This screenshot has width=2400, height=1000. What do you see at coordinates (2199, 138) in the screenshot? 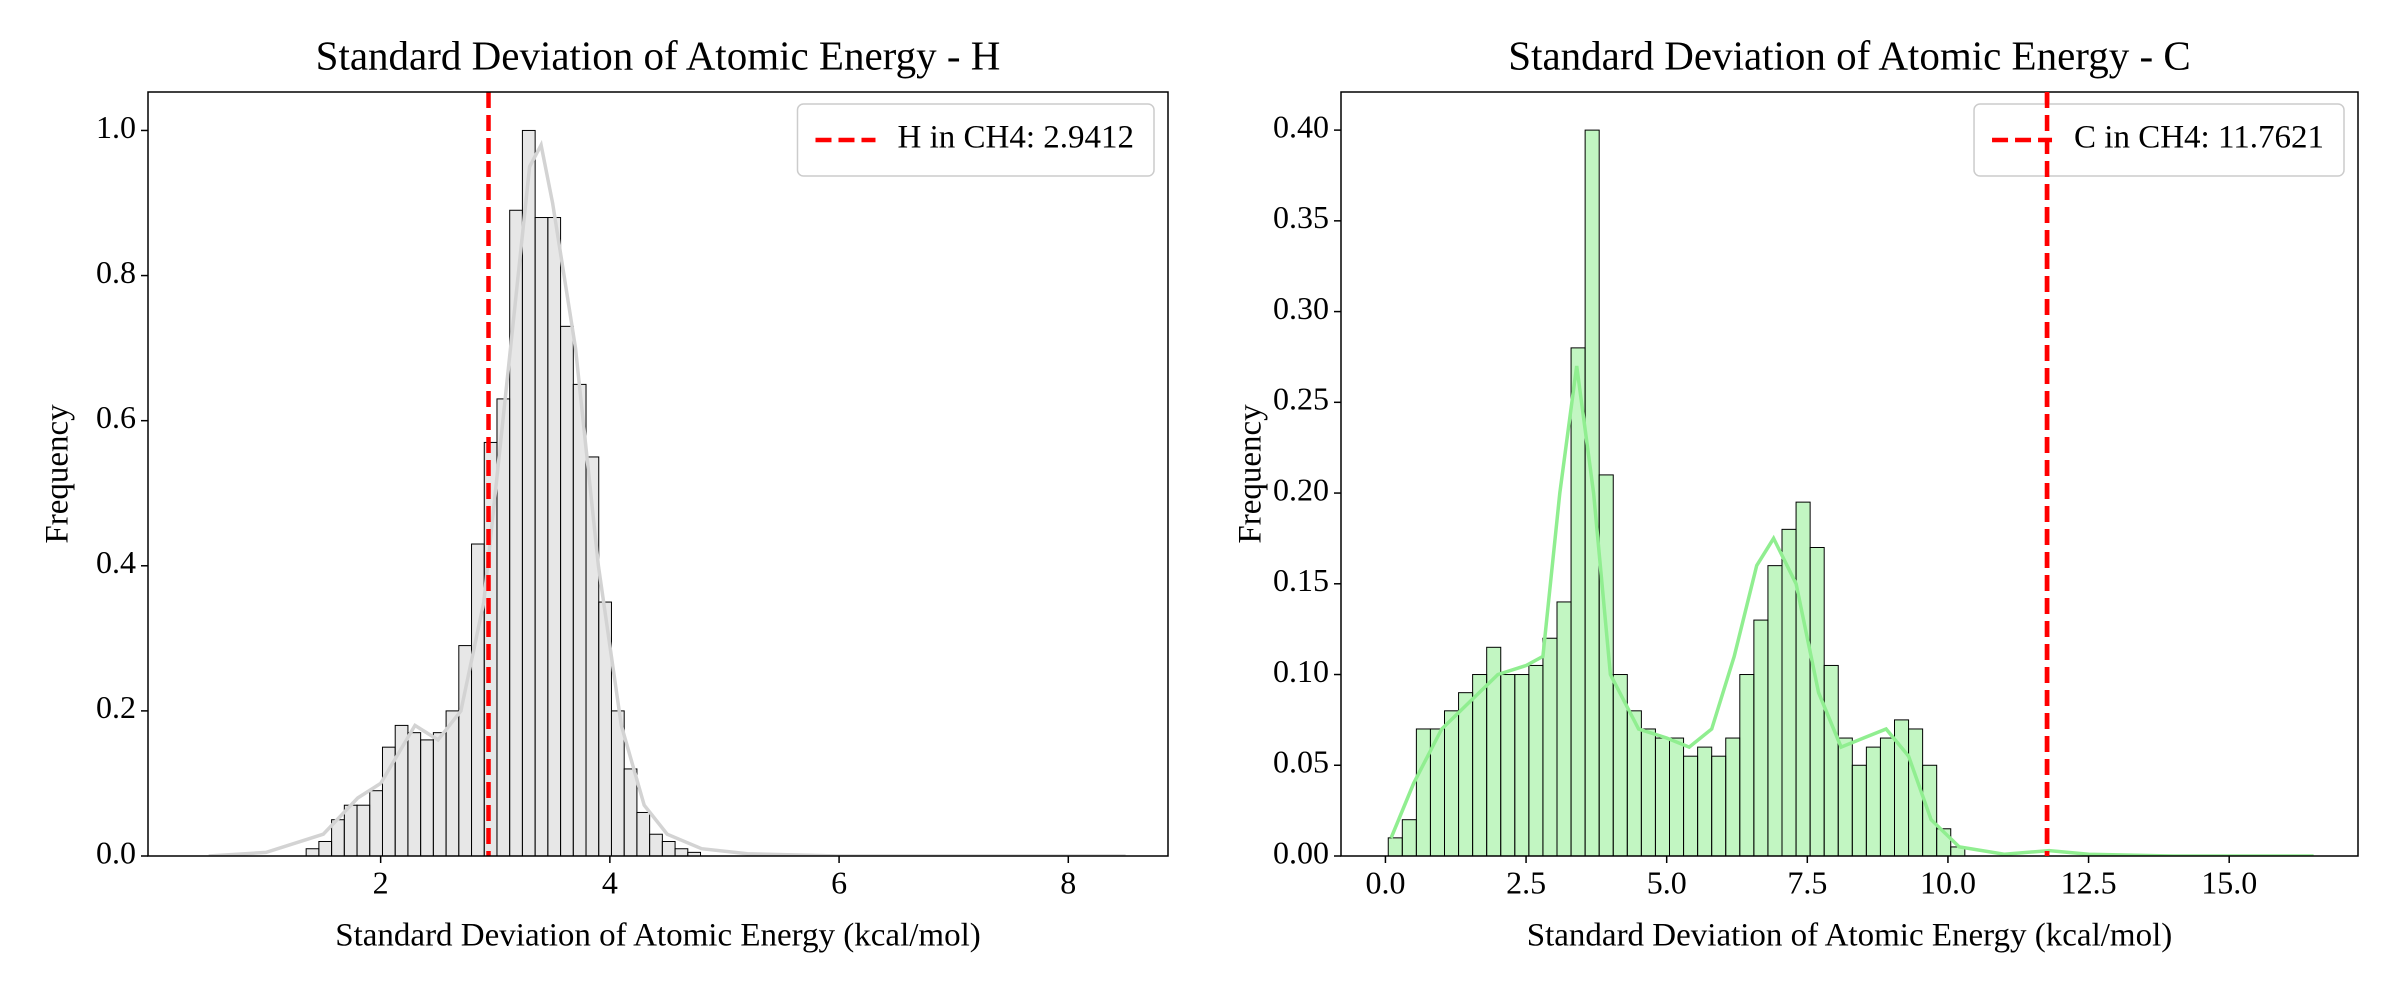
I see `legend-label: C in CH4: 11.7621` at bounding box center [2199, 138].